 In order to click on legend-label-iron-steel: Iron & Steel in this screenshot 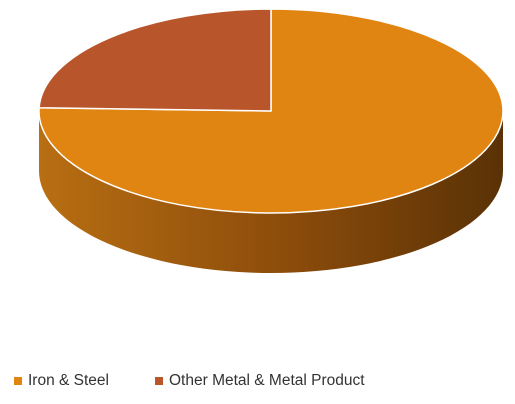, I will do `click(68, 380)`.